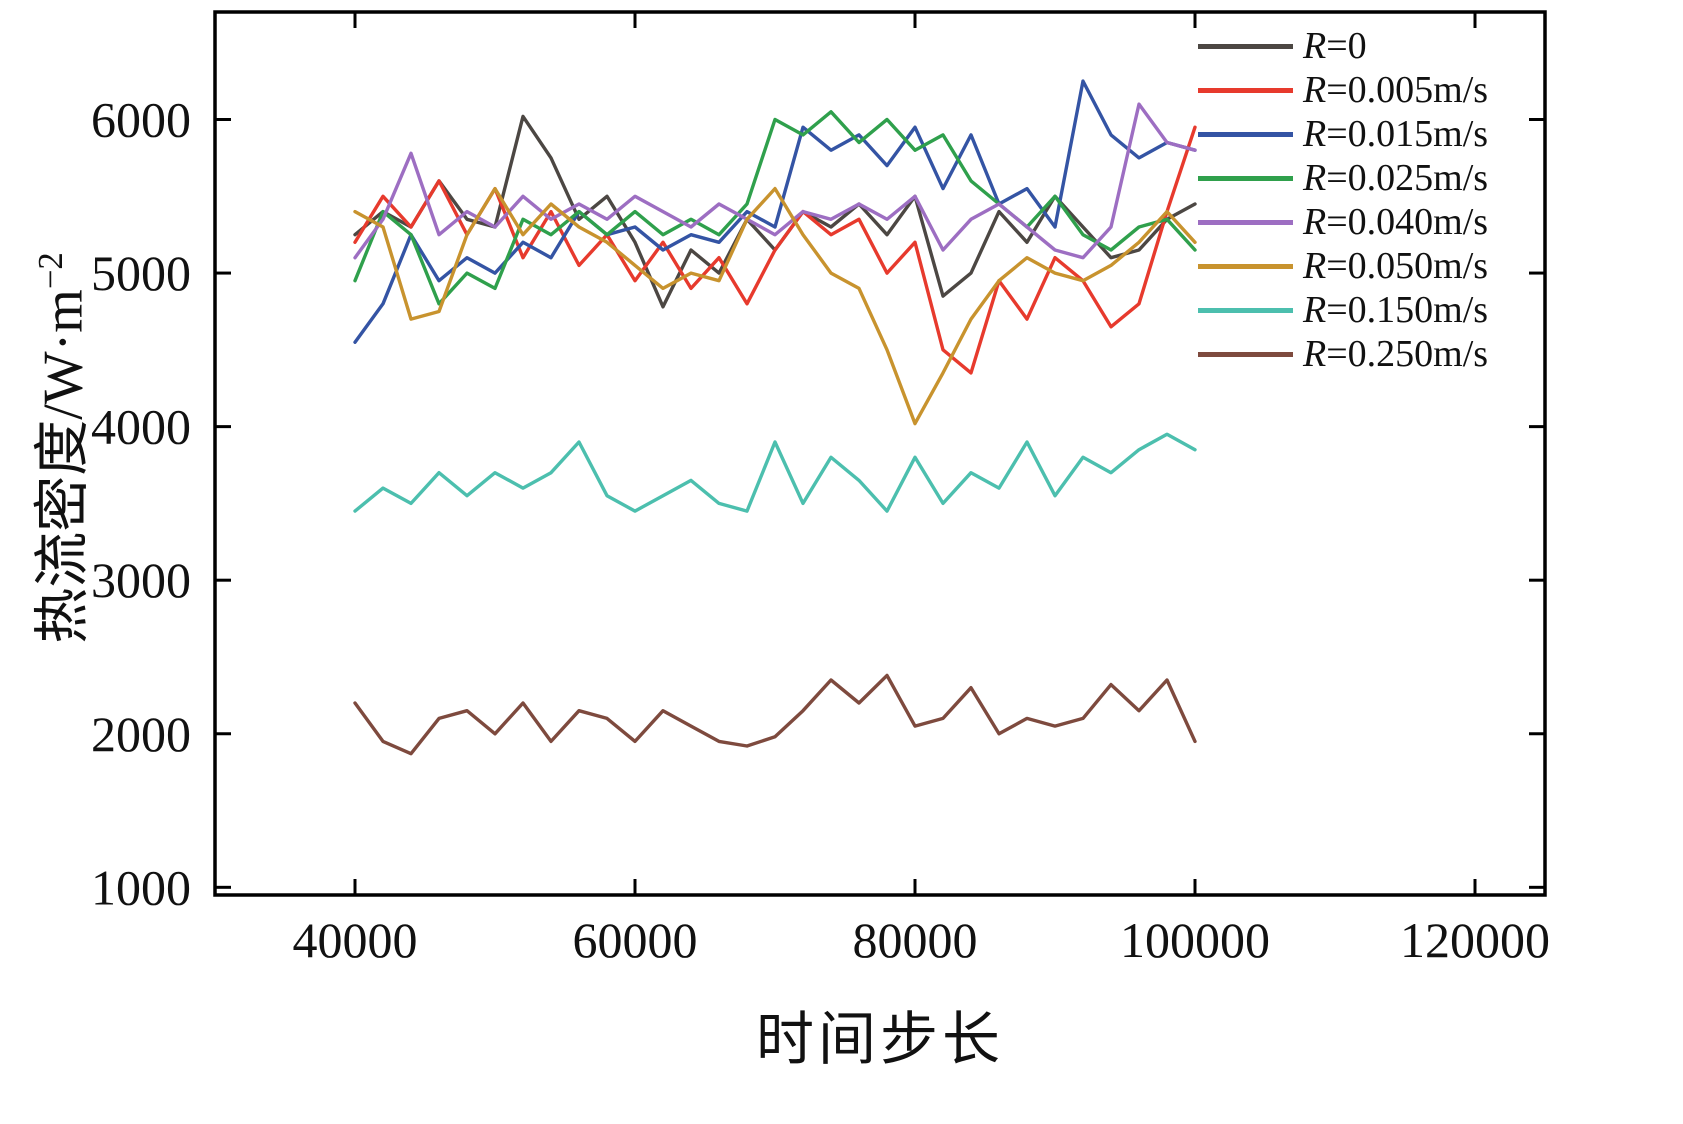 The width and height of the screenshot is (1683, 1124). Describe the element at coordinates (915, 940) in the screenshot. I see `x-tick-label: 80000` at that location.